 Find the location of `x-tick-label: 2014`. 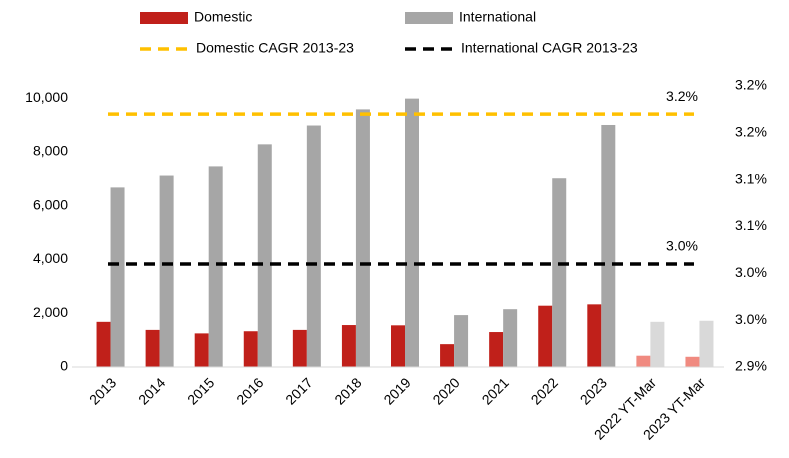

x-tick-label: 2014 is located at coordinates (151, 390).